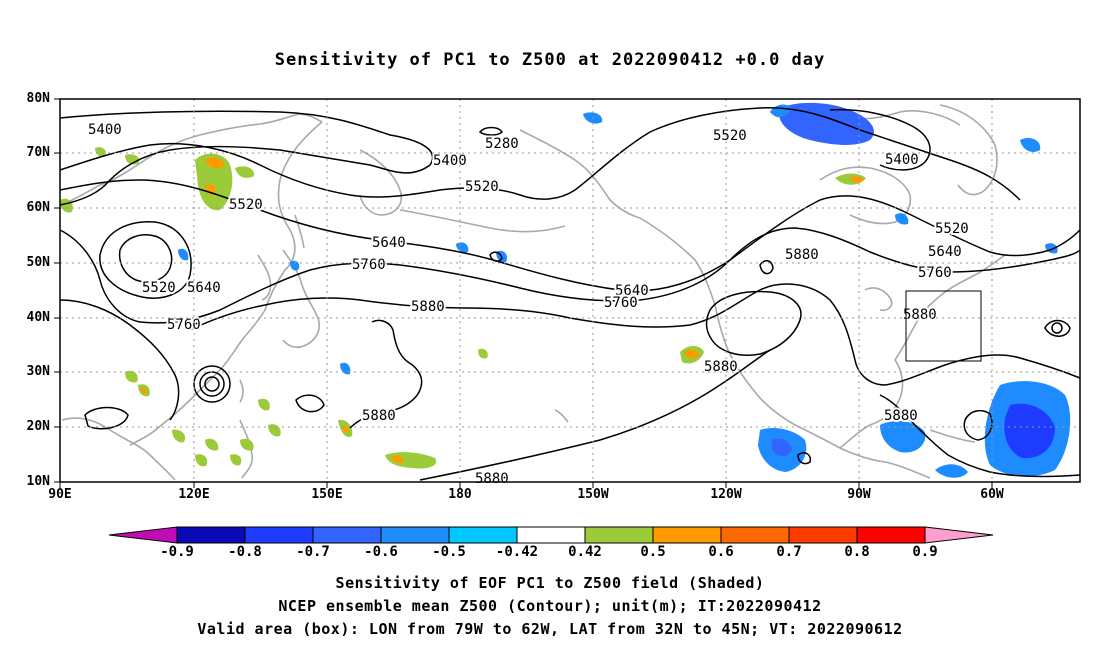 This screenshot has height=650, width=1100. Describe the element at coordinates (952, 229) in the screenshot. I see `contour-label-5520-e: 5520` at that location.